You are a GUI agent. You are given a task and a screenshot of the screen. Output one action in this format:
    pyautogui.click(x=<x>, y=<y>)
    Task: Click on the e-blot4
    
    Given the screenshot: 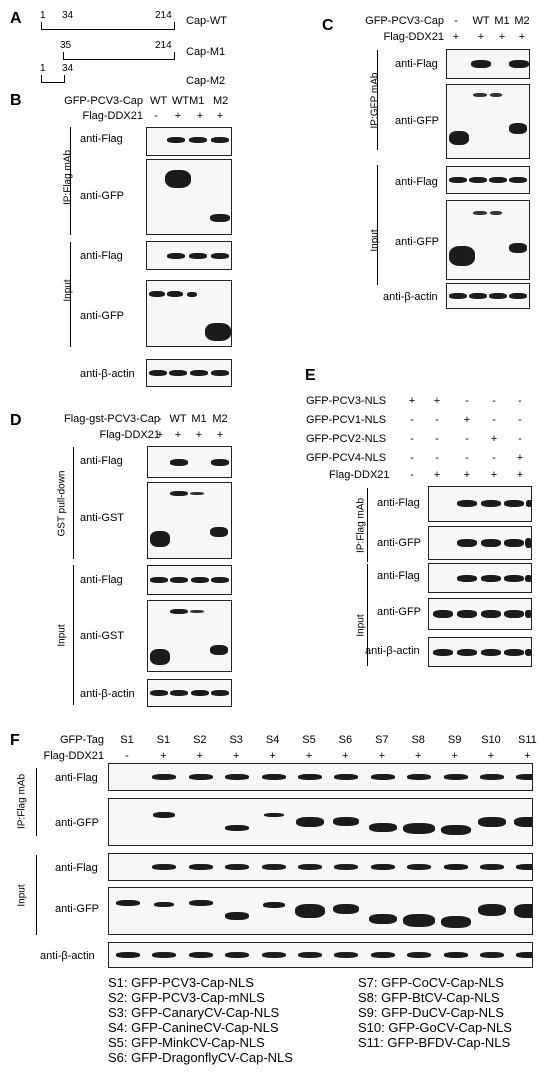 What is the action you would take?
    pyautogui.click(x=480, y=614)
    